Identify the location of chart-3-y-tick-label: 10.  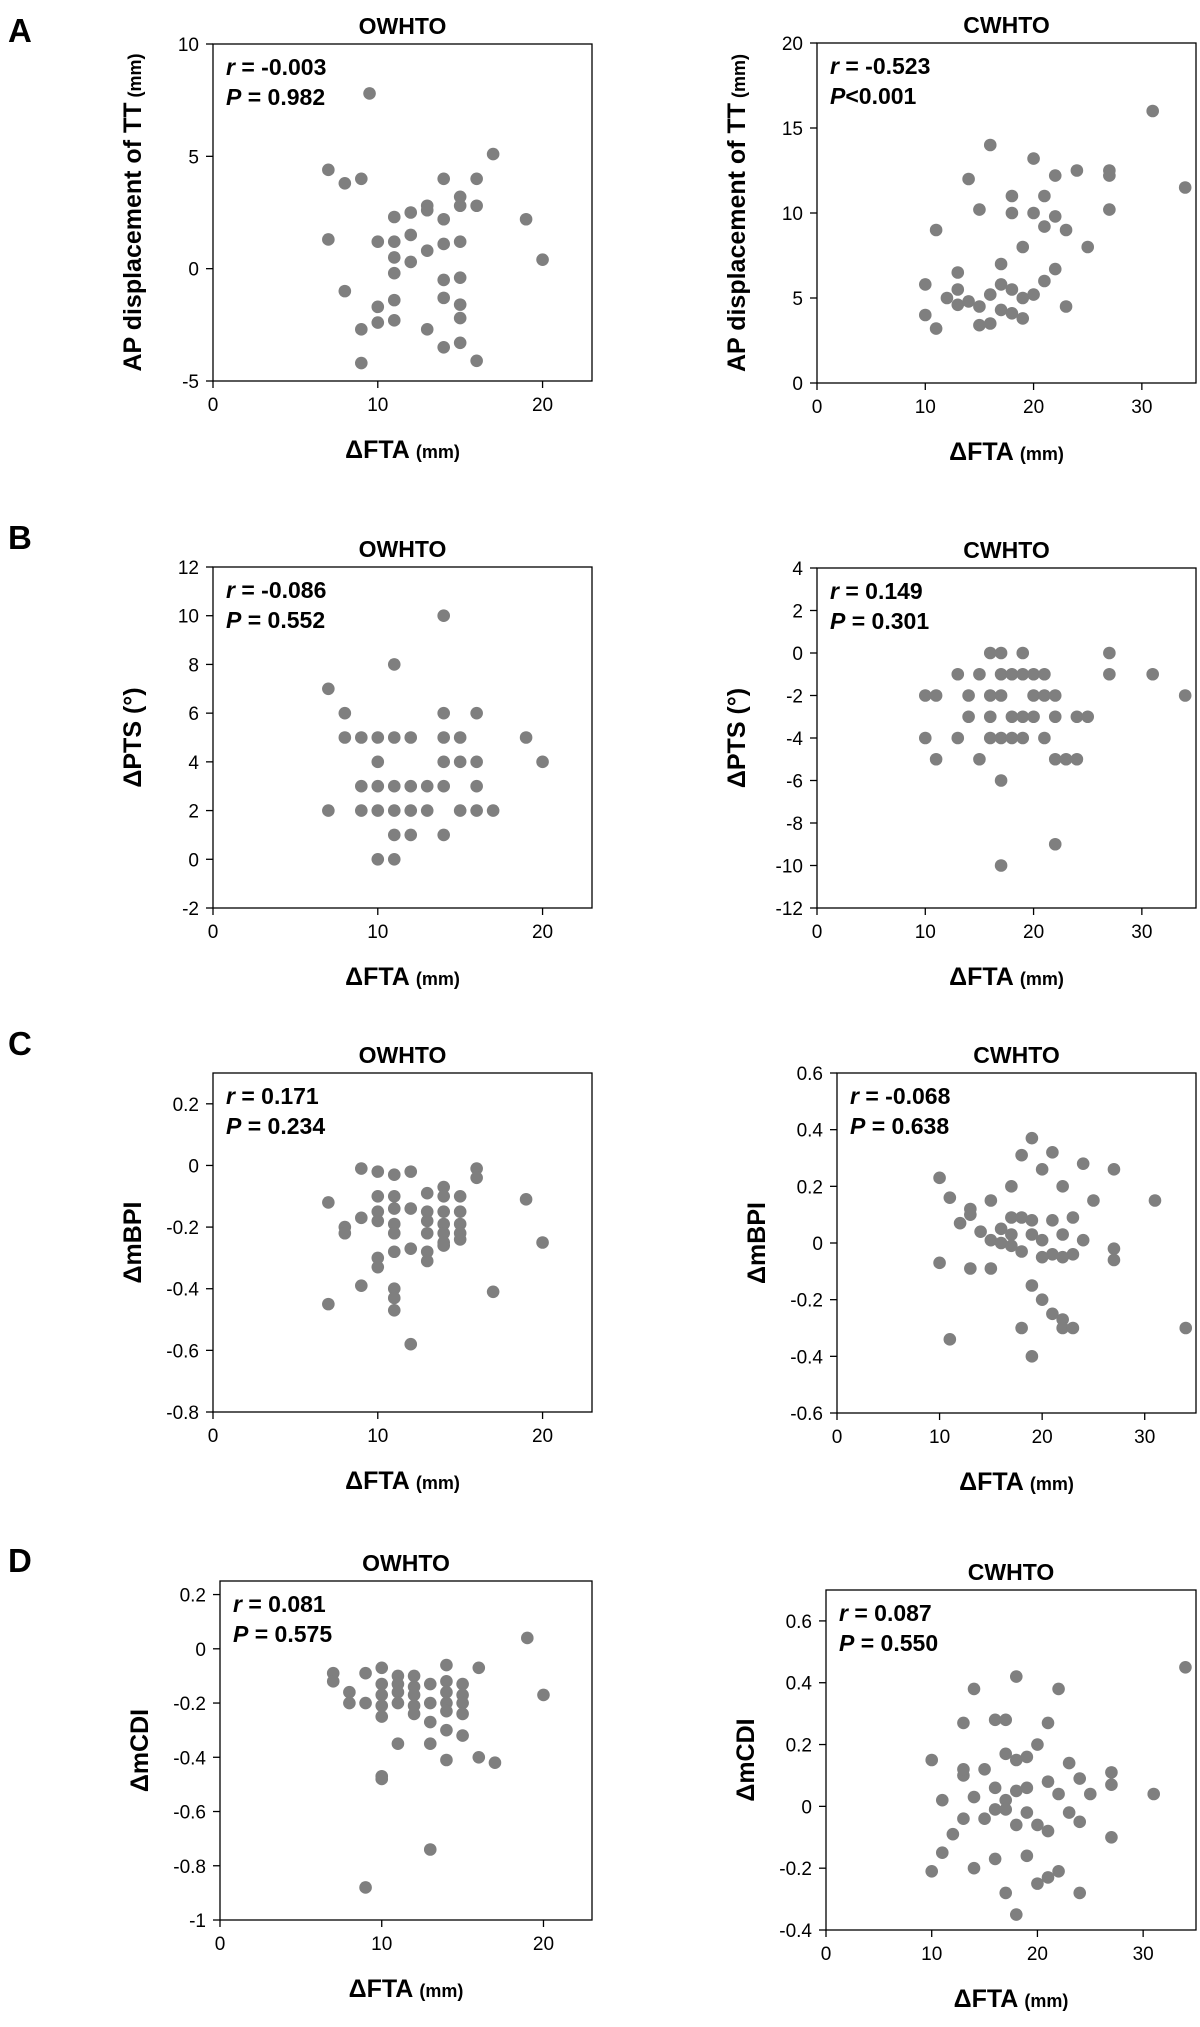
(188, 617).